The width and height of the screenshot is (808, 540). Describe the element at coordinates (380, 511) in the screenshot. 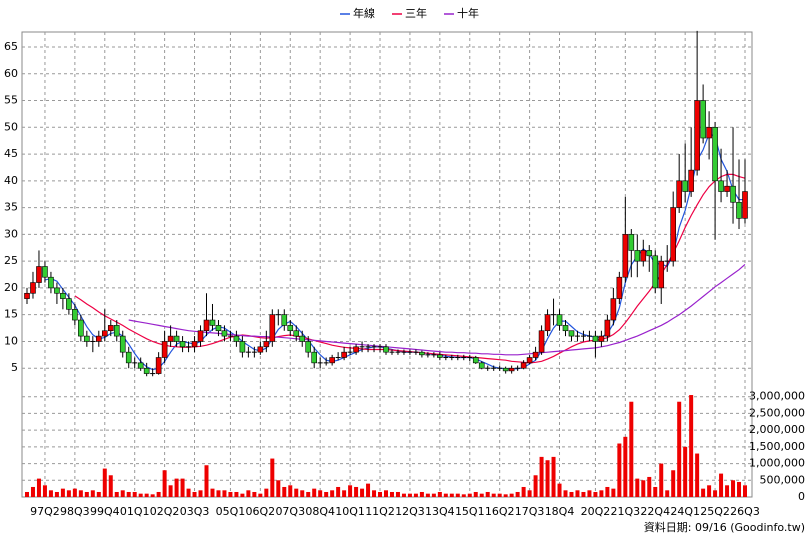

I see `x-tick-label: 11Q2` at that location.